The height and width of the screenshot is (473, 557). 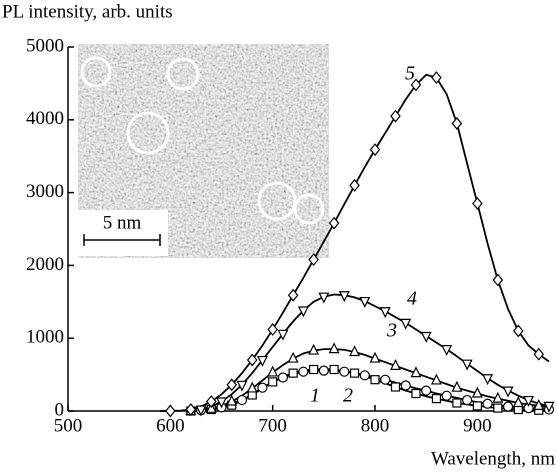 What do you see at coordinates (87, 11) in the screenshot?
I see `y-axis-title: PL intensity, arb. units` at bounding box center [87, 11].